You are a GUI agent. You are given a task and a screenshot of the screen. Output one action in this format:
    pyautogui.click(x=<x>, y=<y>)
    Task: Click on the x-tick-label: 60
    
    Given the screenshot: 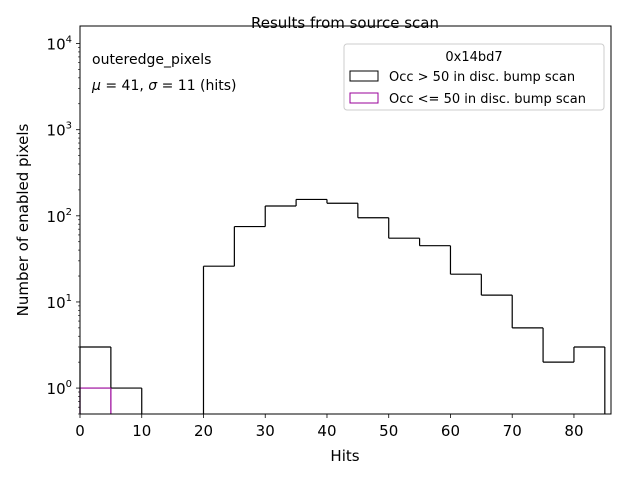 What is the action you would take?
    pyautogui.click(x=450, y=431)
    